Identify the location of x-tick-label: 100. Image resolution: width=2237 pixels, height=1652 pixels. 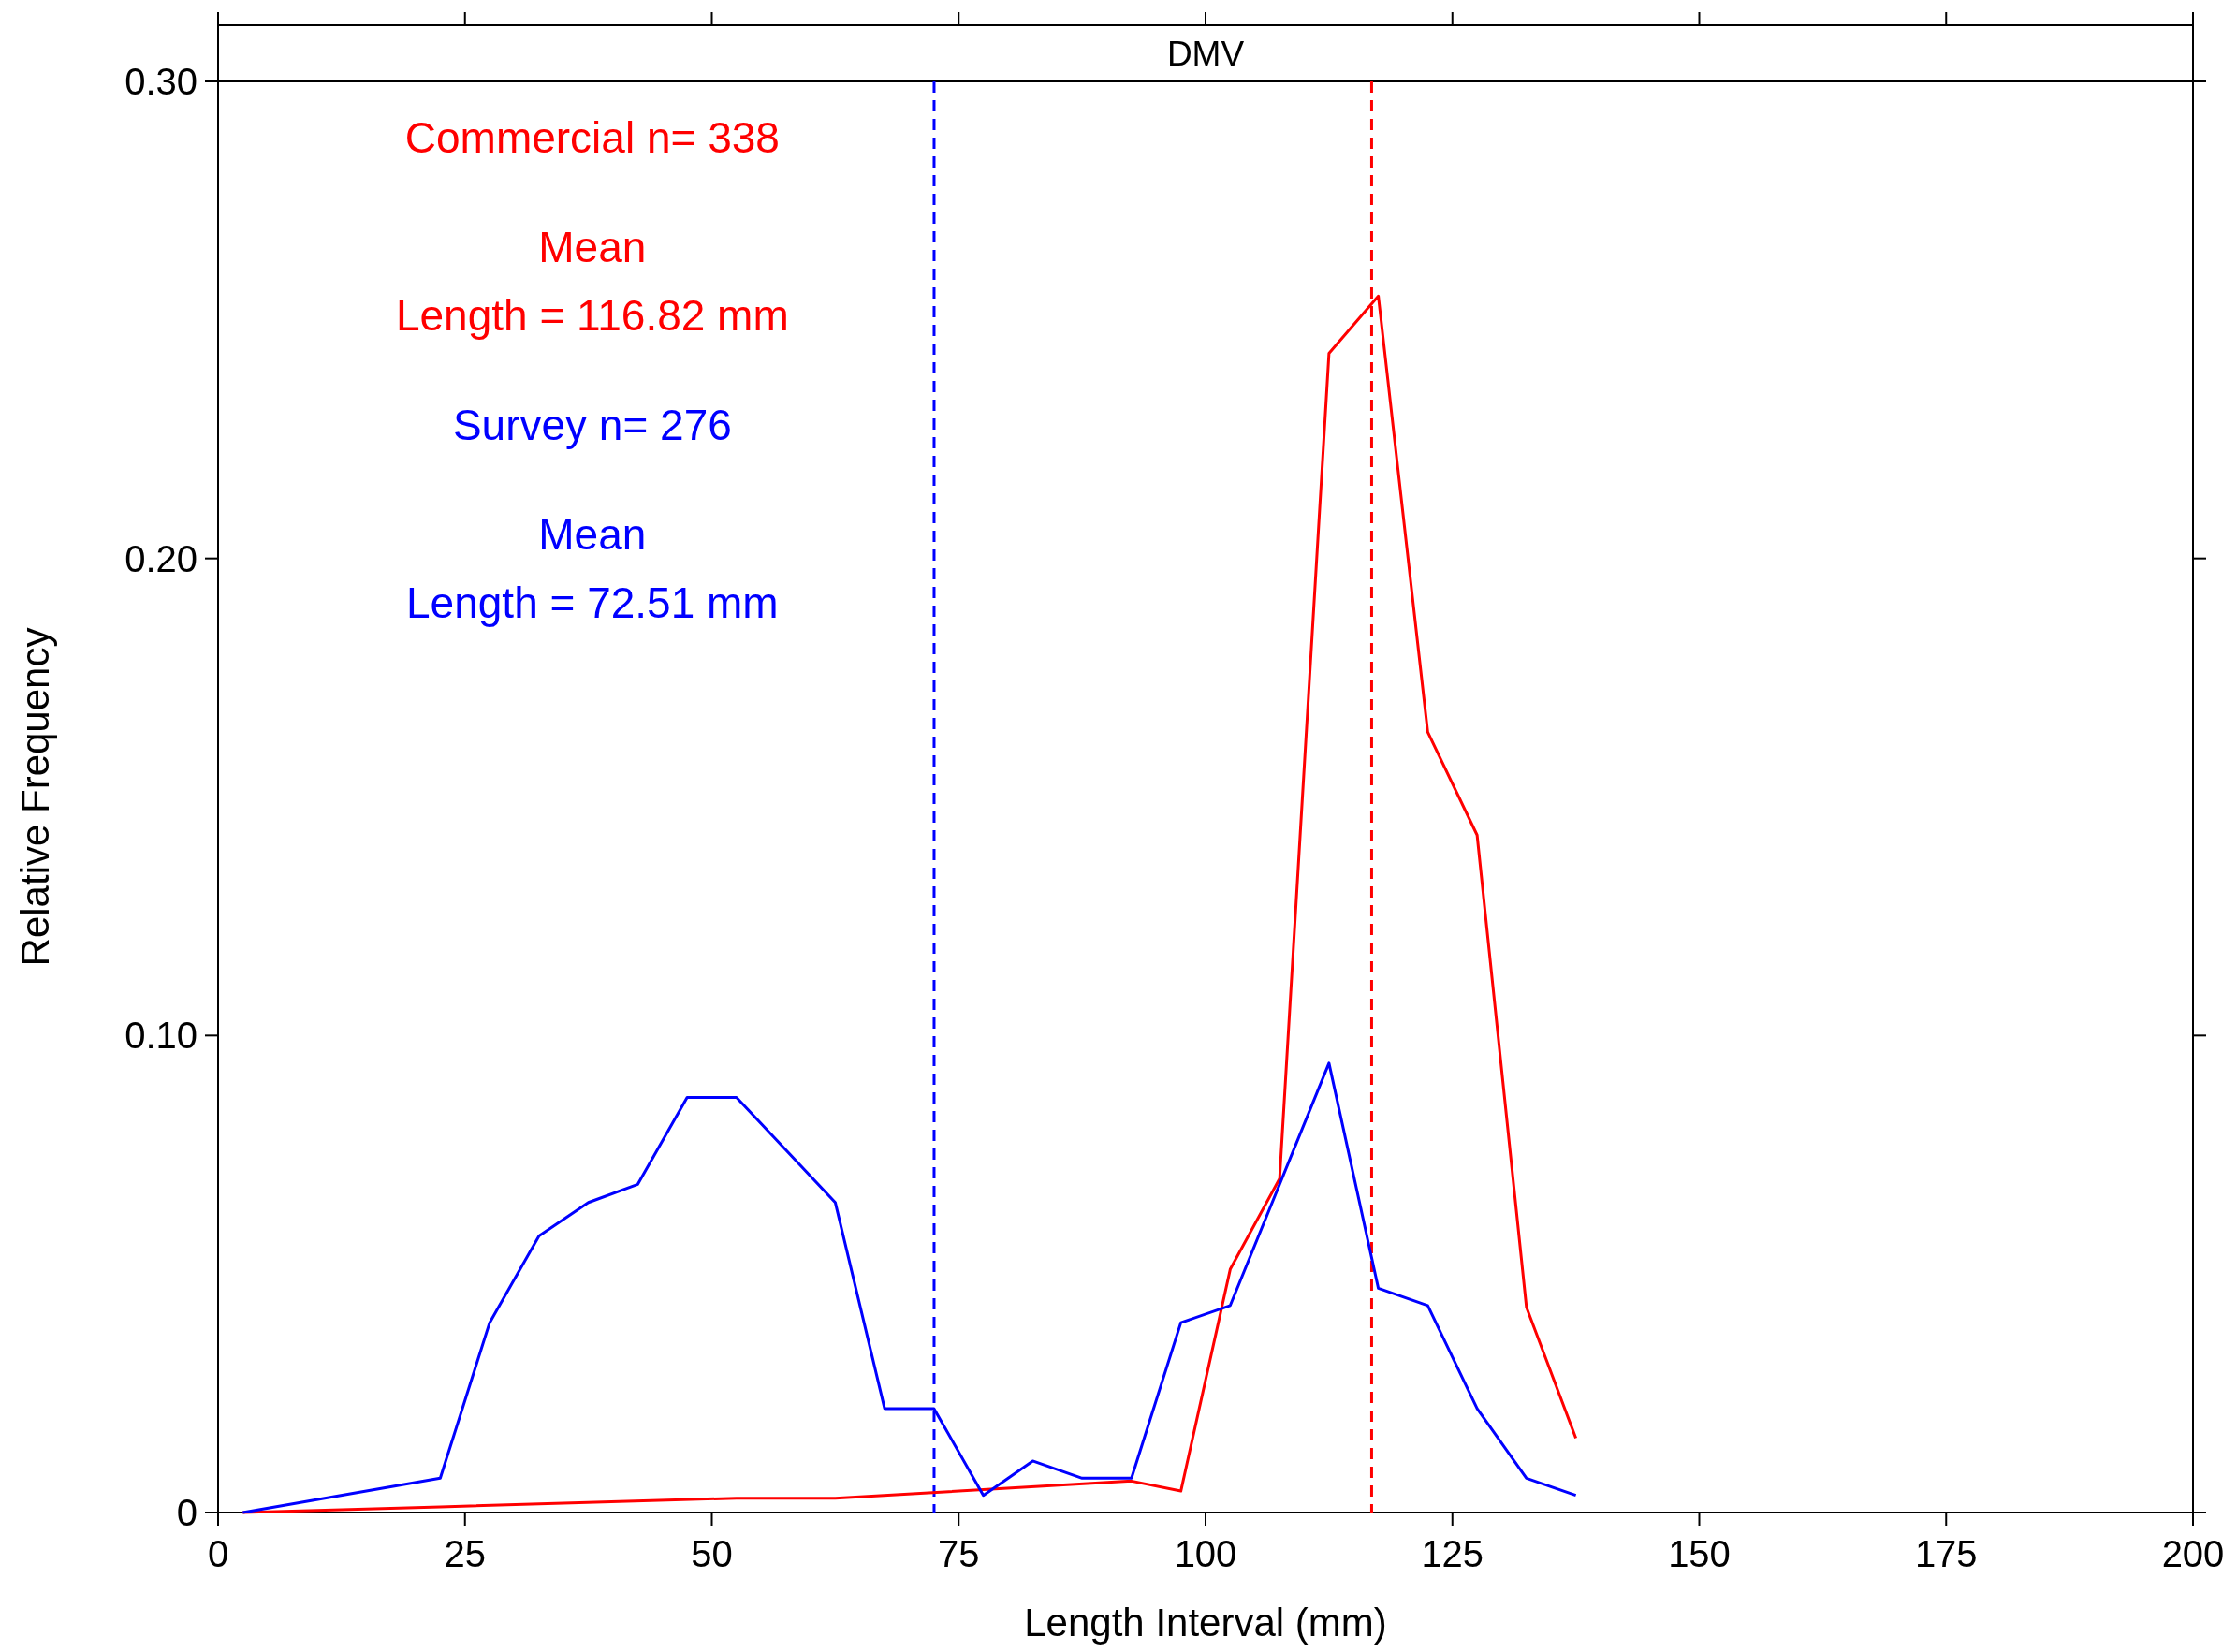
(1206, 1554).